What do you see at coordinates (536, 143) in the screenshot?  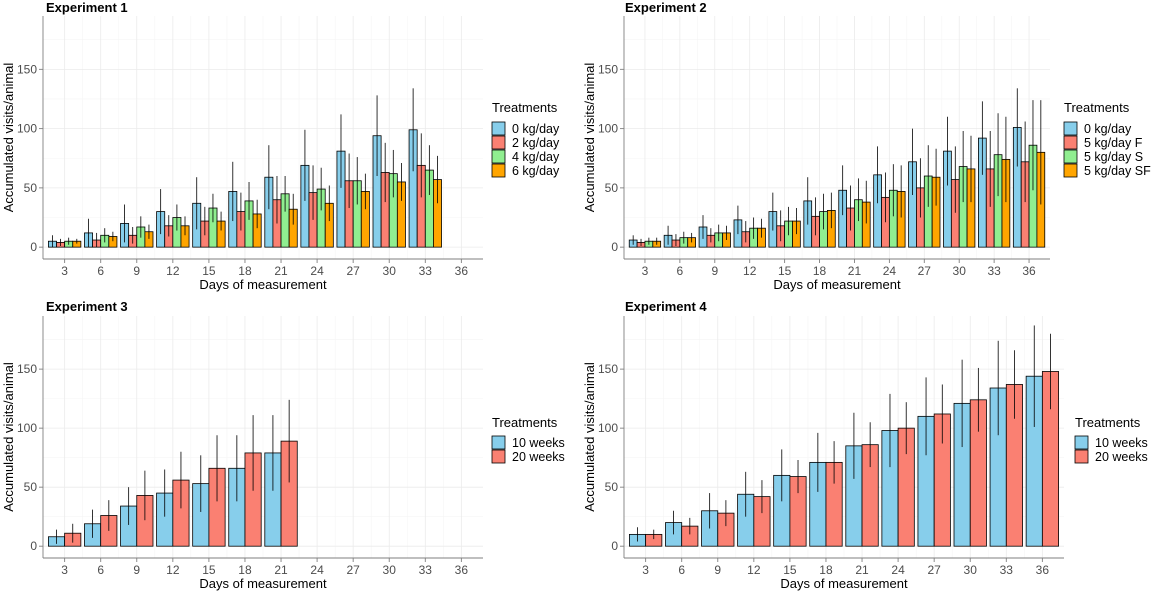 I see `legend-label: 2 kg/day` at bounding box center [536, 143].